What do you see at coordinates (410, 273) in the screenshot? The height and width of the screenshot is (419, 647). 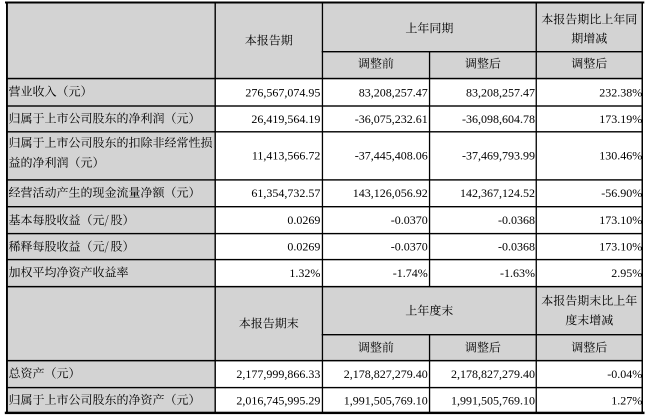 I see `svg-text: -1.74%` at bounding box center [410, 273].